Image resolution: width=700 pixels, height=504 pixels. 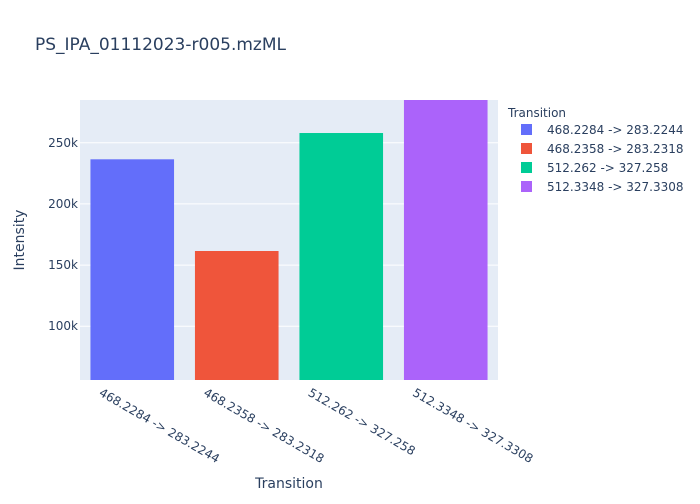 What do you see at coordinates (615, 130) in the screenshot?
I see `legend-label: 468.2284 -> 283.2244` at bounding box center [615, 130].